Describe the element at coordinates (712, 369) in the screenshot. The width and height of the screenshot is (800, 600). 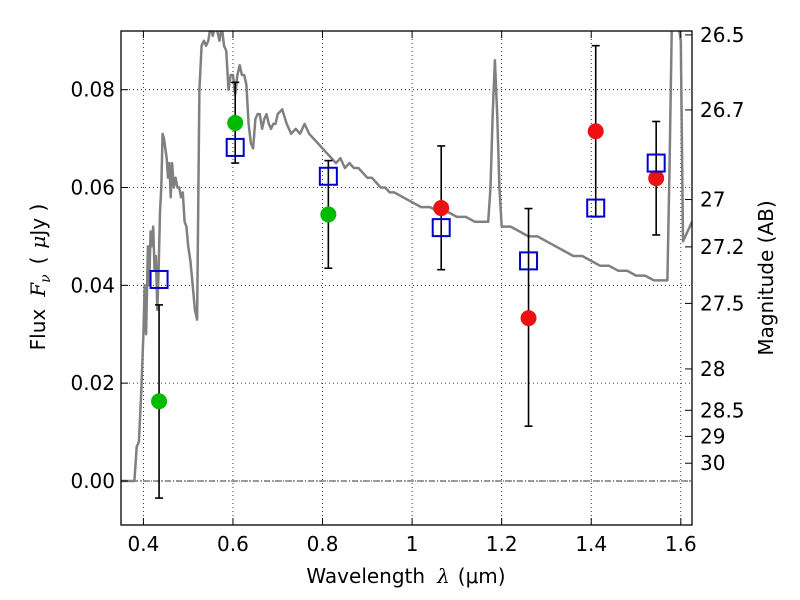
I see `y2-tick-label: 28` at that location.